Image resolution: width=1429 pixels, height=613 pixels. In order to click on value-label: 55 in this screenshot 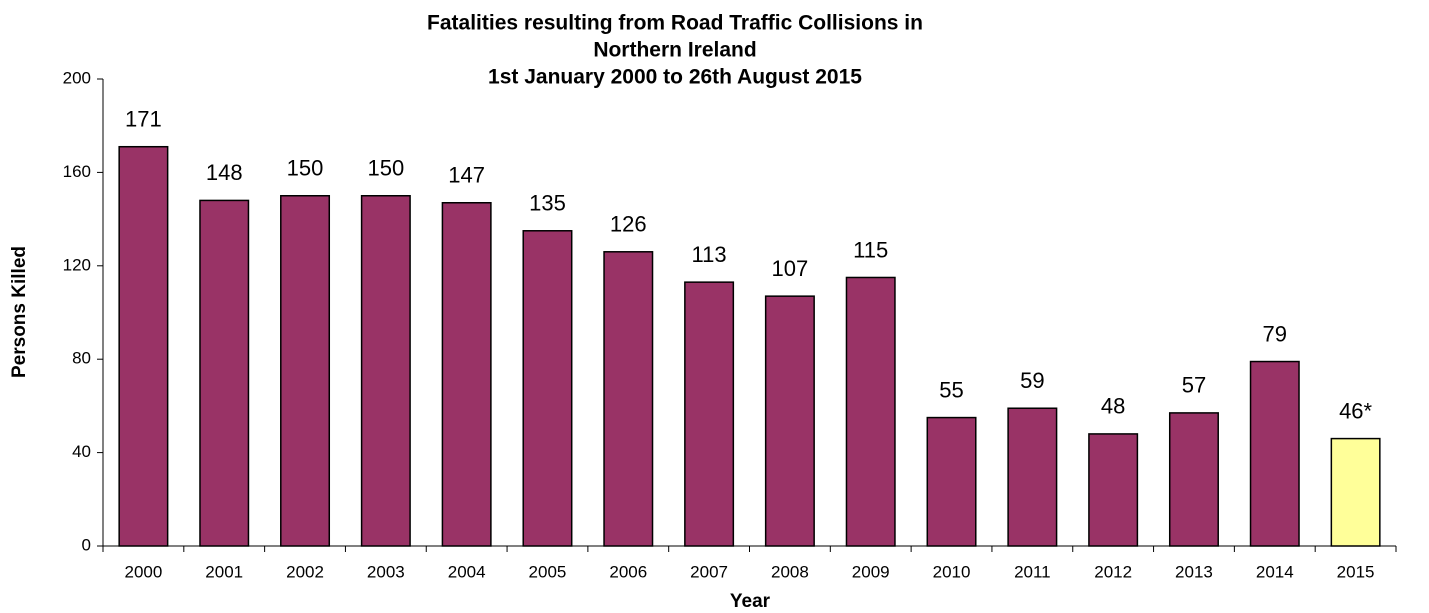, I will do `click(951, 389)`.